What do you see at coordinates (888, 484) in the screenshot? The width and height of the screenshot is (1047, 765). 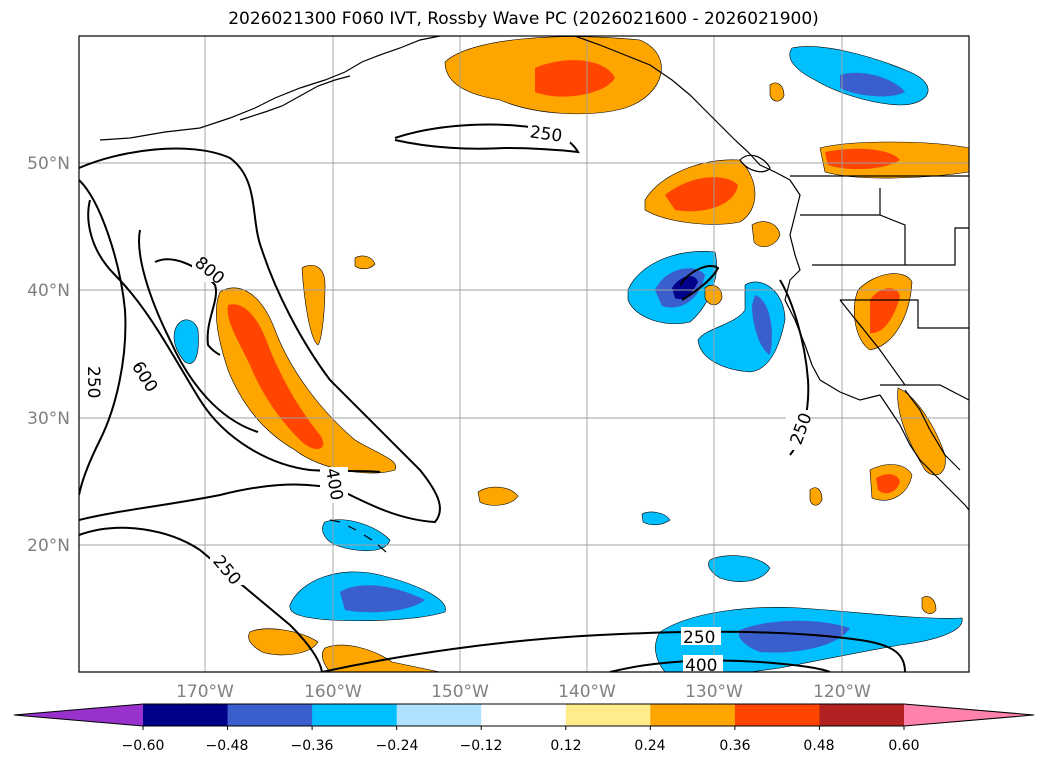 I see `positive-anomaly-baja-south-core` at bounding box center [888, 484].